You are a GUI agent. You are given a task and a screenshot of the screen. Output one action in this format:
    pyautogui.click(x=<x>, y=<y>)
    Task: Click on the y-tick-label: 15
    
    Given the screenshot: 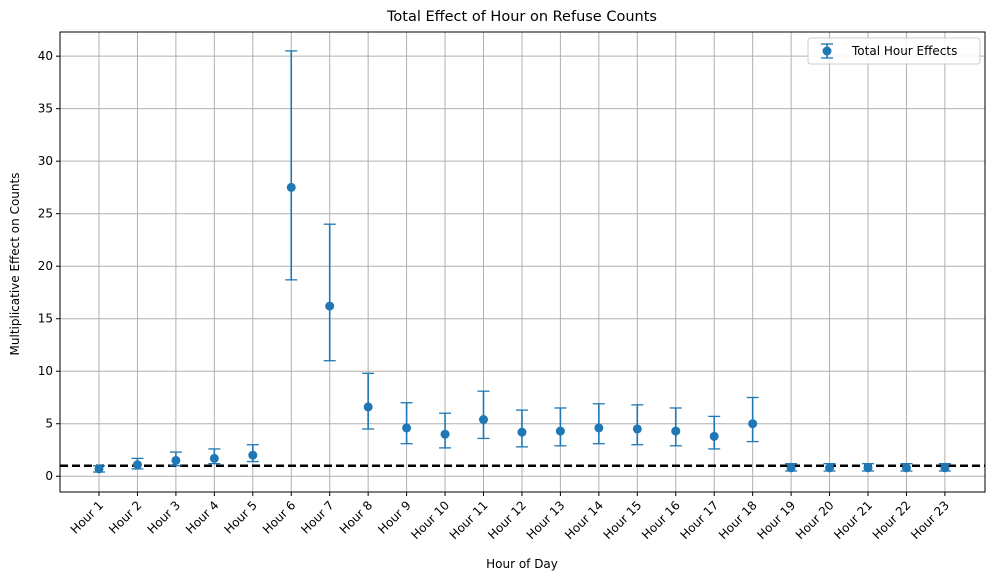 What is the action you would take?
    pyautogui.click(x=45, y=319)
    